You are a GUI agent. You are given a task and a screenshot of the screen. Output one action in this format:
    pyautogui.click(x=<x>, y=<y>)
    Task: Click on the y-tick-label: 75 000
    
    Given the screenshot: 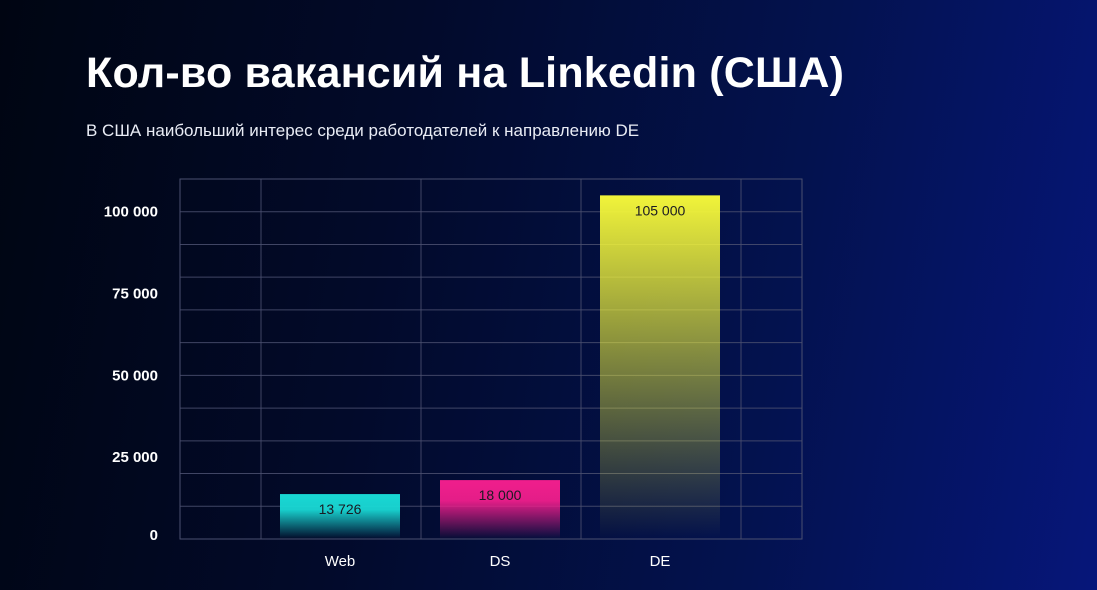 What is the action you would take?
    pyautogui.click(x=135, y=294)
    